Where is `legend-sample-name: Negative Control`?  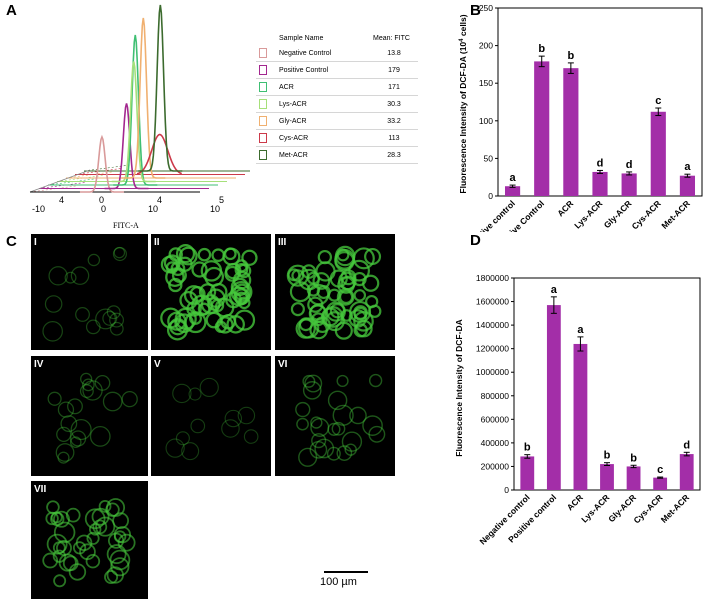 legend-sample-name: Negative Control is located at coordinates (323, 53).